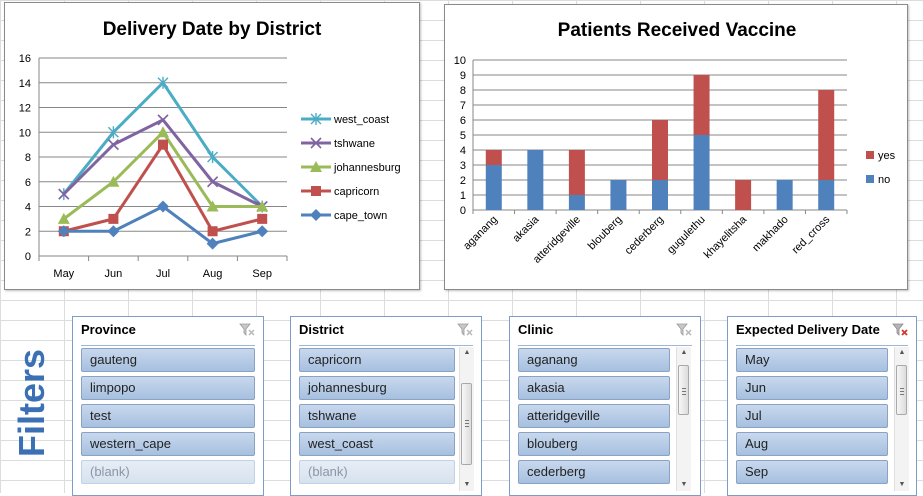 Image resolution: width=923 pixels, height=496 pixels. I want to click on legend-marker-capricorn, so click(316, 191).